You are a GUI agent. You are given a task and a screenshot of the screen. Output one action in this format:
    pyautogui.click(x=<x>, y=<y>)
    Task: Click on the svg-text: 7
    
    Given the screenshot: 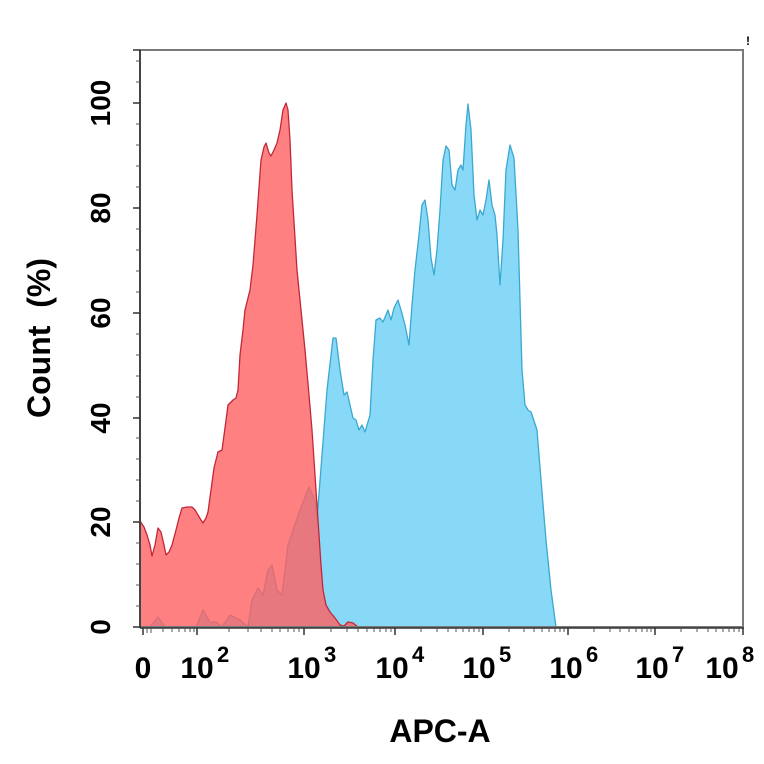 What is the action you would take?
    pyautogui.click(x=678, y=654)
    